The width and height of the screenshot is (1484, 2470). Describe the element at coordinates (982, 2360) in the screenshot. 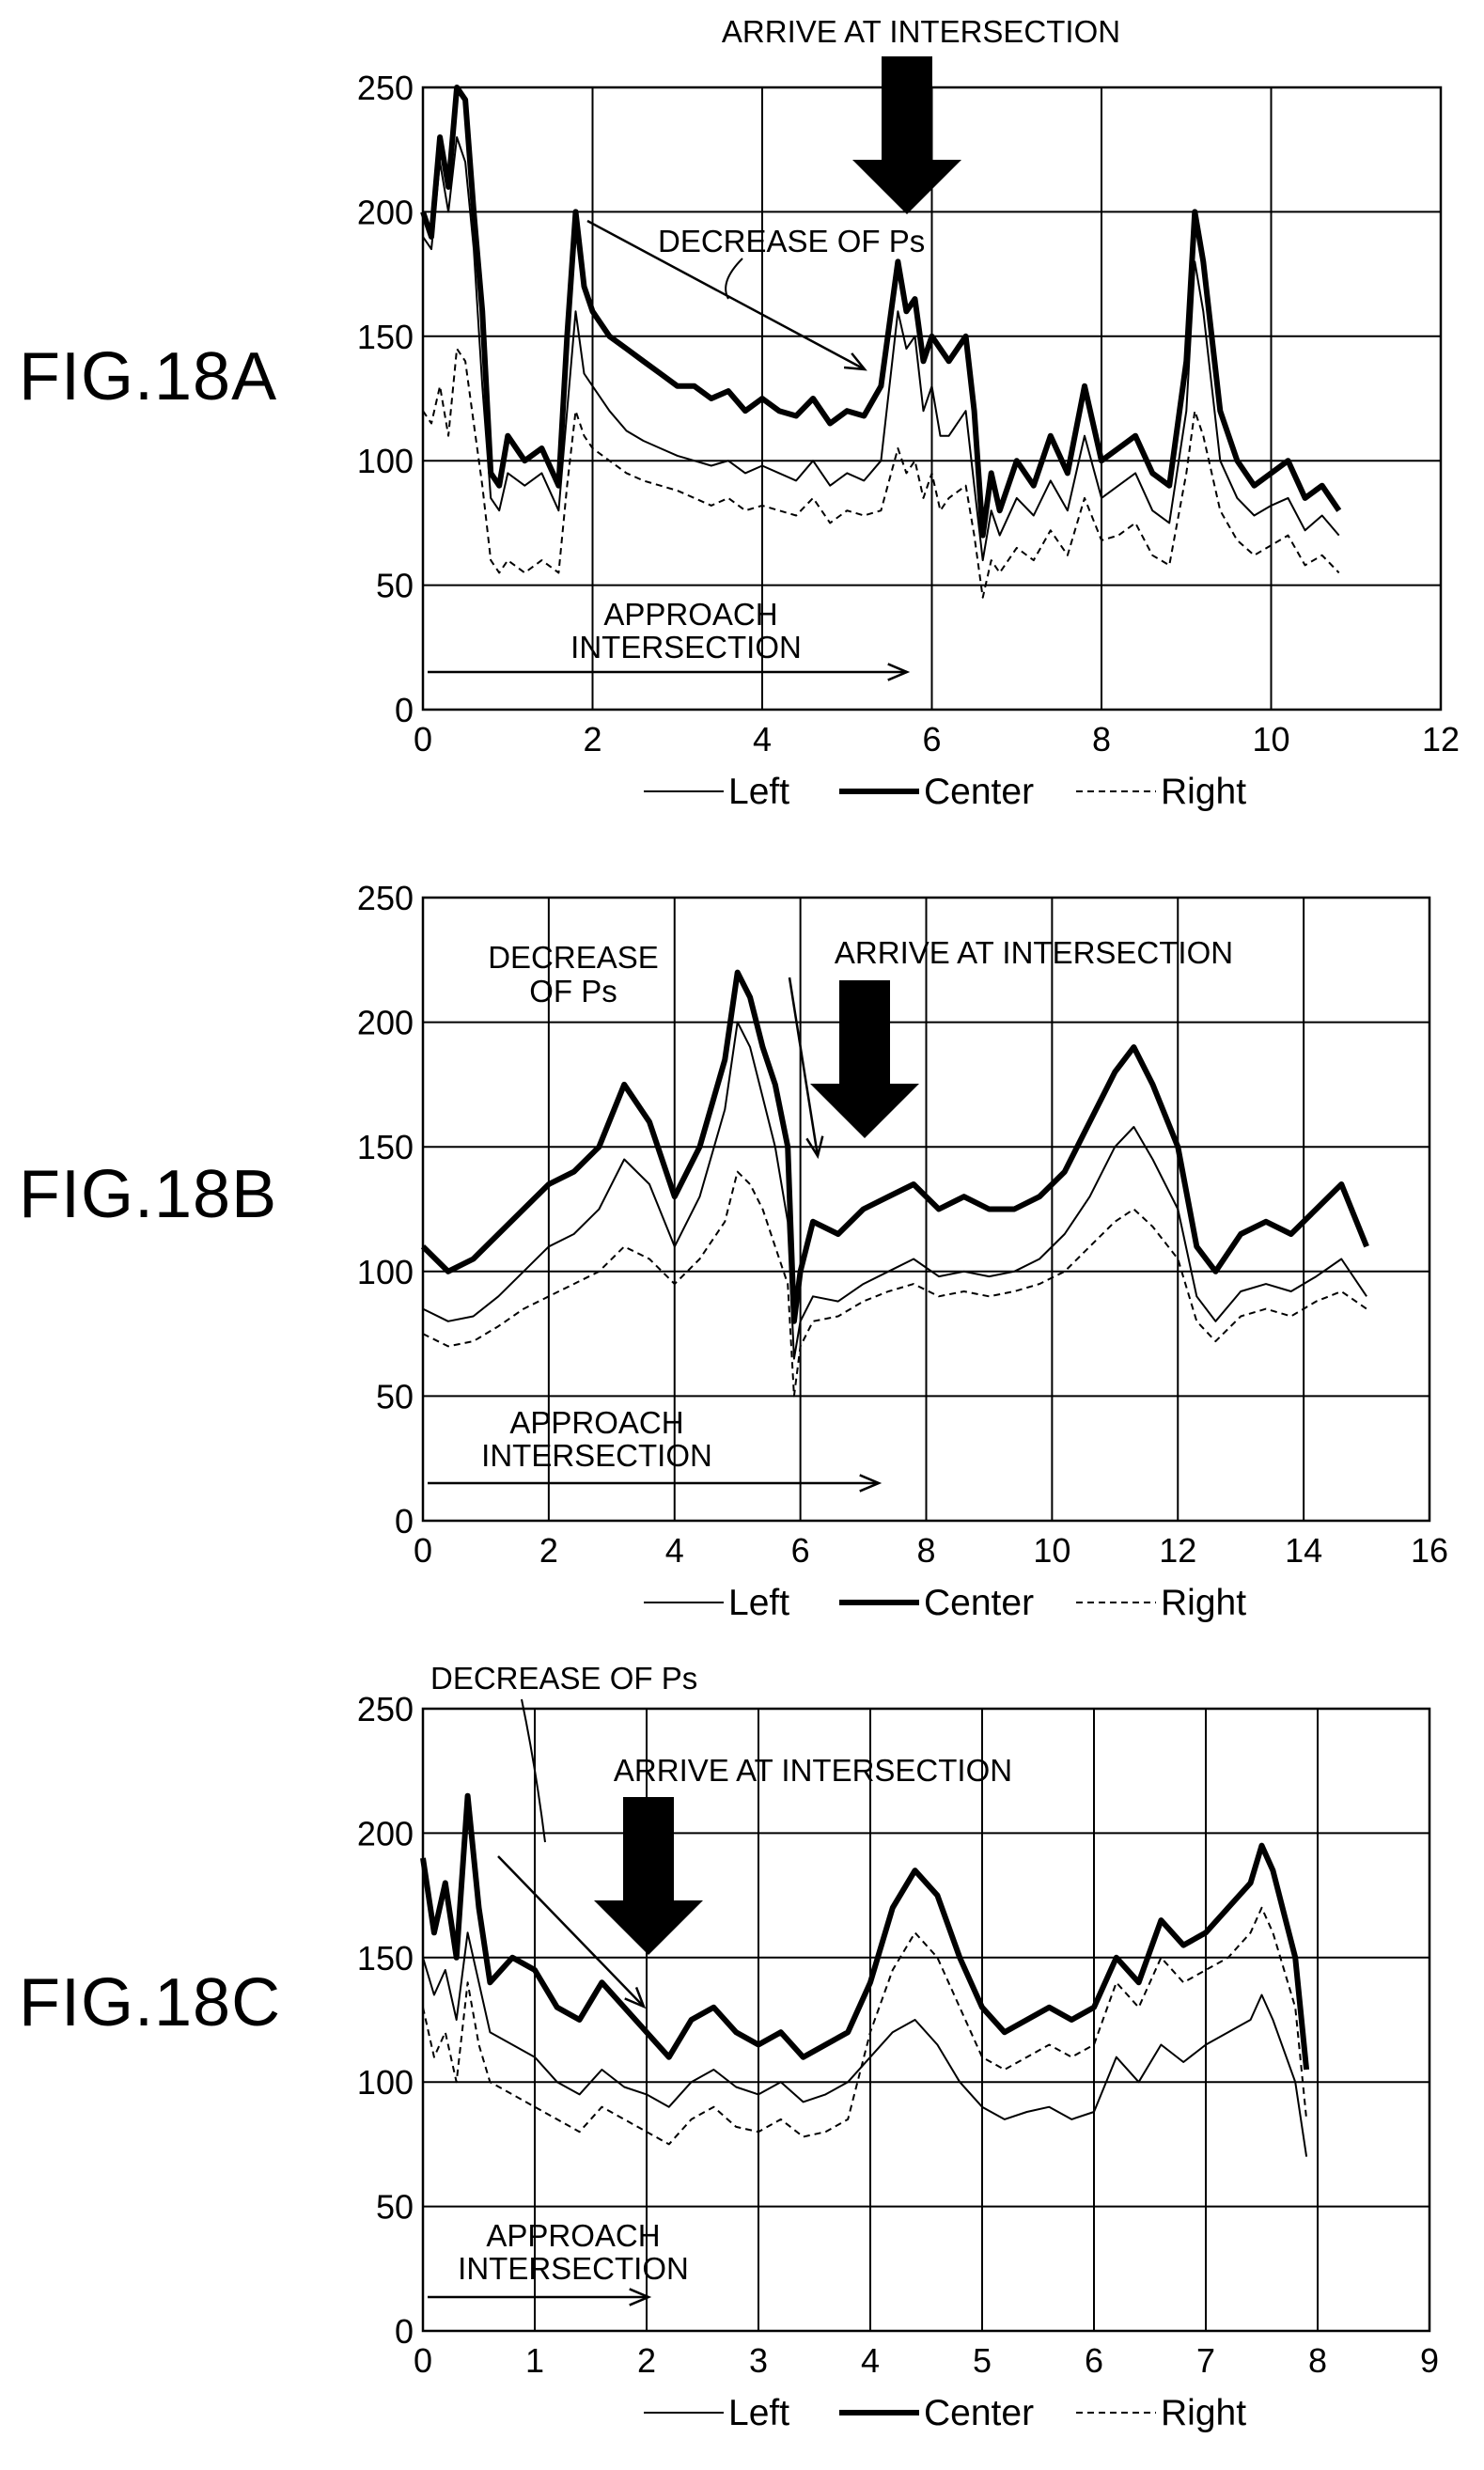

I see `chart-c-x-tick-label: 5` at that location.